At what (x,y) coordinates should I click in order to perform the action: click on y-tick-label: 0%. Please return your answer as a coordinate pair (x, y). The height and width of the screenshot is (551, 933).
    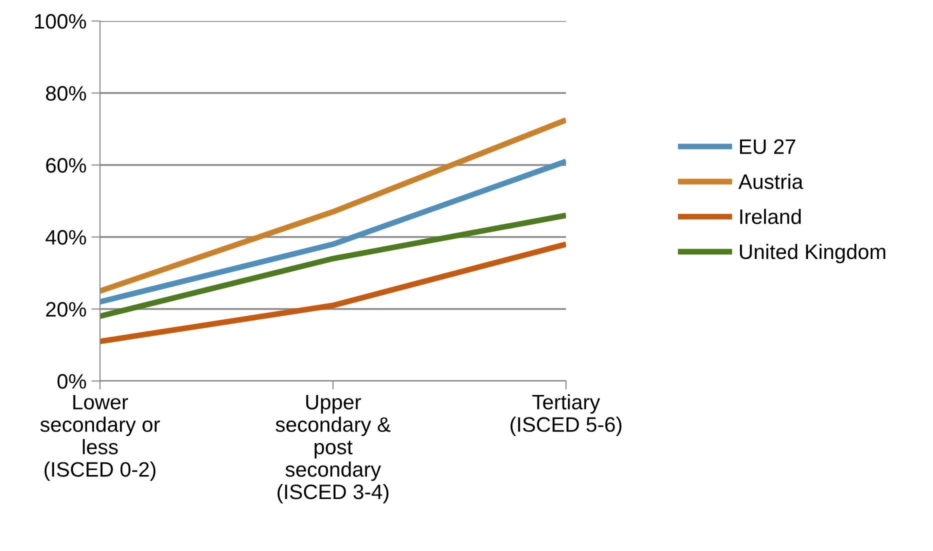
    Looking at the image, I should click on (72, 381).